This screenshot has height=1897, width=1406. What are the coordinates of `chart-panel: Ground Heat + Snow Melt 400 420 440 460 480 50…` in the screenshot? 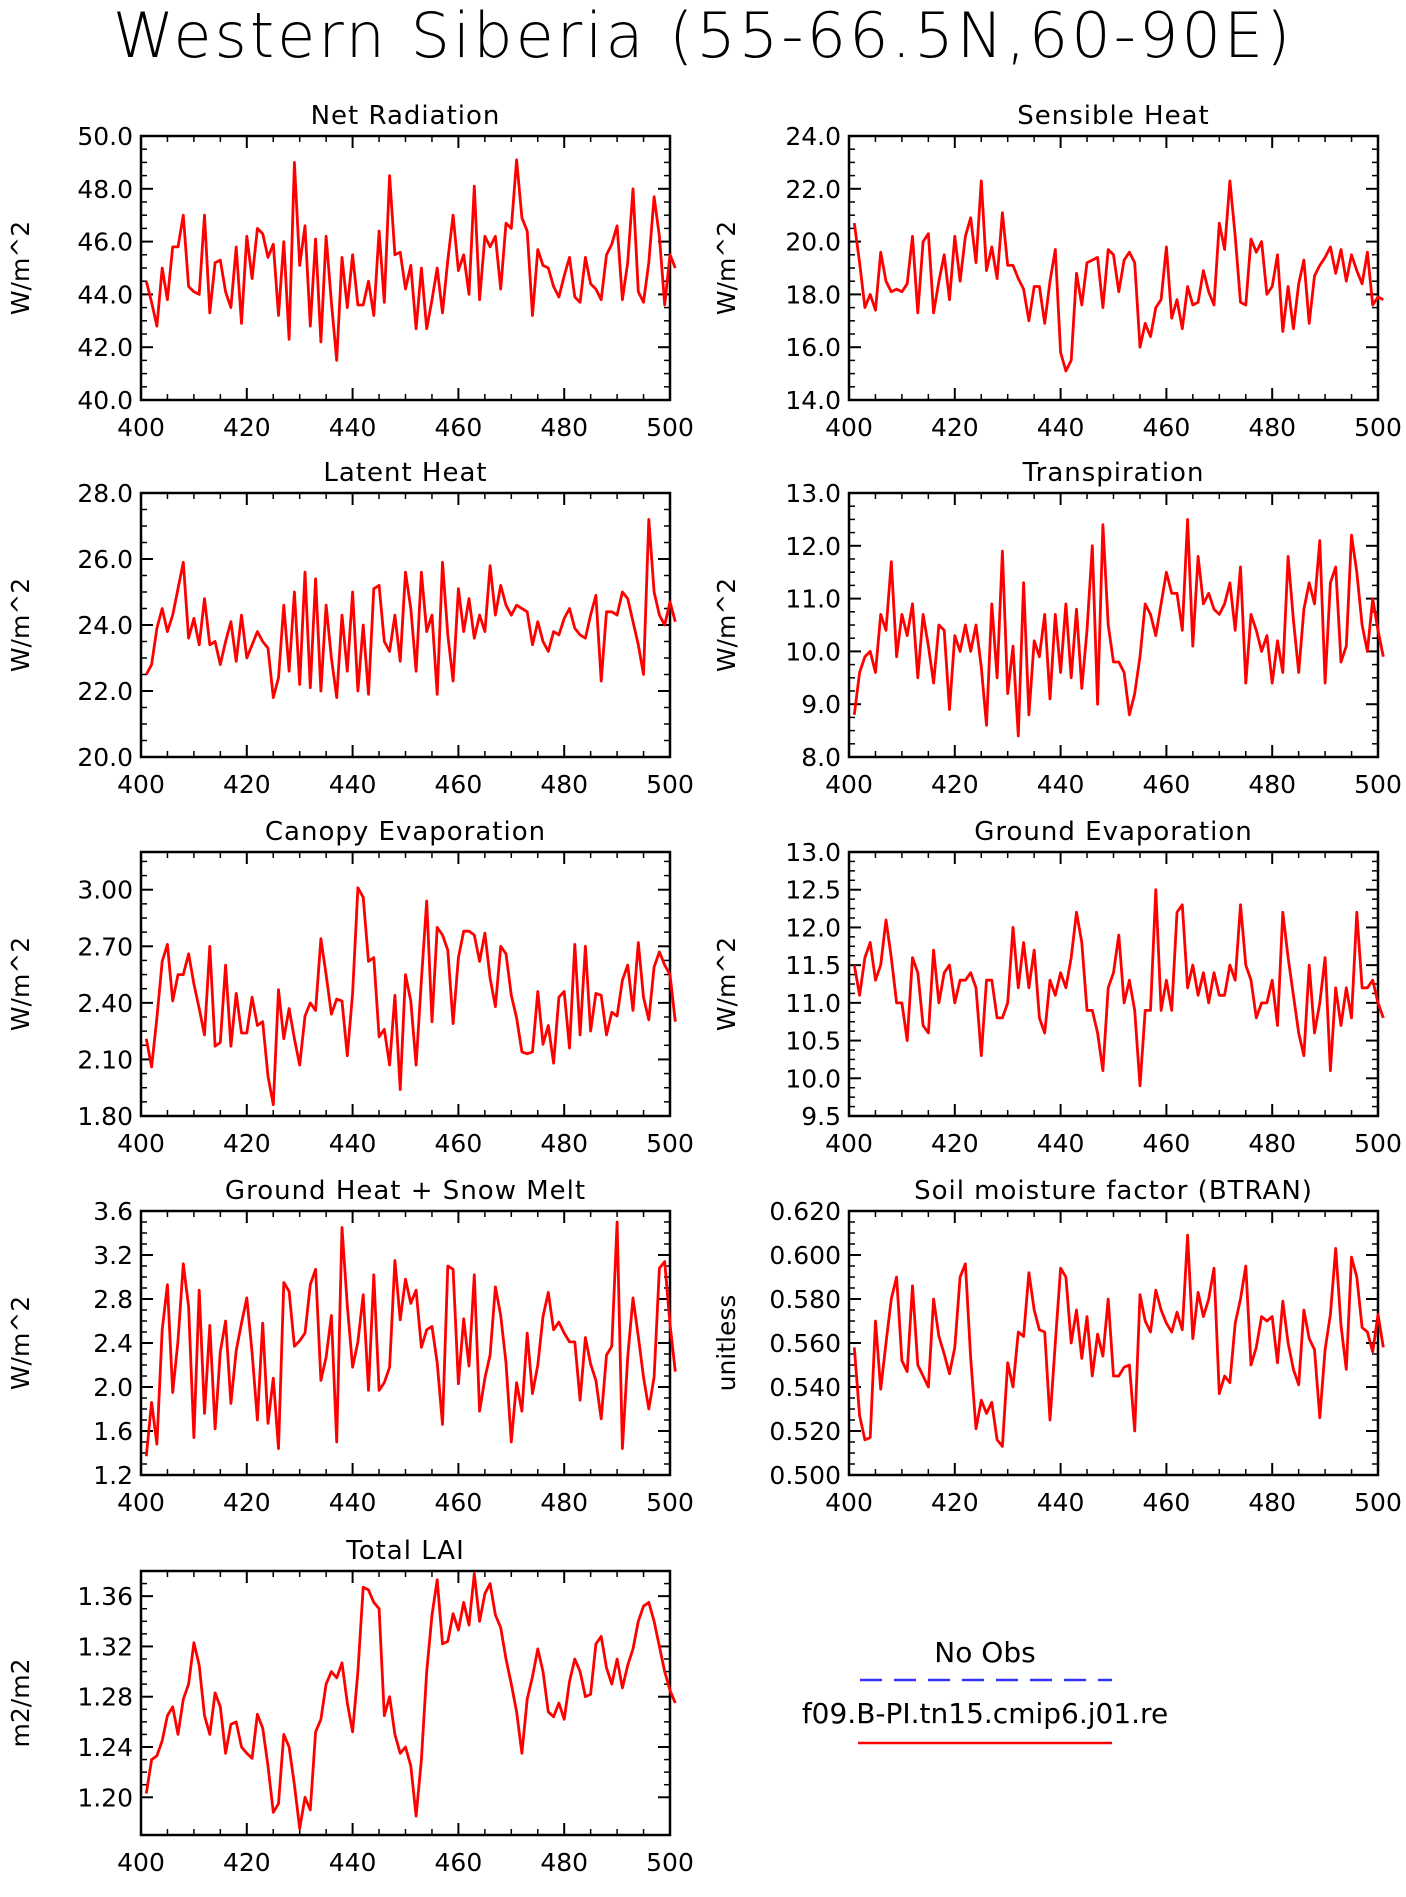 It's located at (350, 1346).